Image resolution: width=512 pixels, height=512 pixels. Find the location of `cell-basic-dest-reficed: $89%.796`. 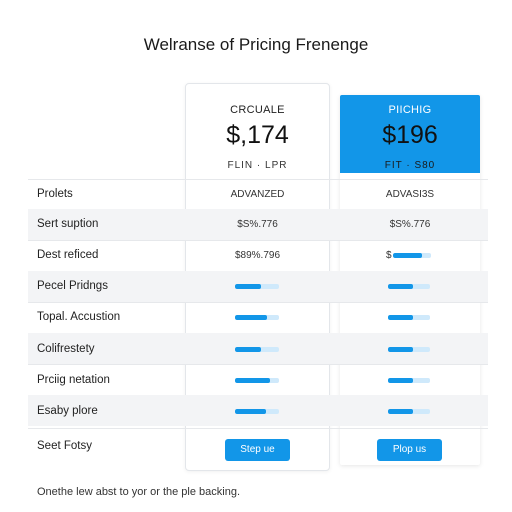

cell-basic-dest-reficed: $89%.796 is located at coordinates (257, 255).